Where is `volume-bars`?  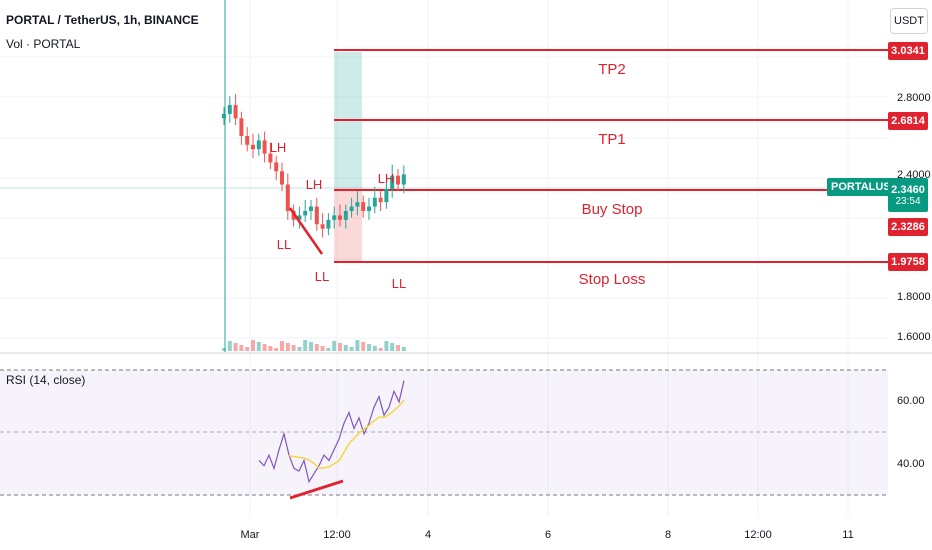
volume-bars is located at coordinates (314, 345).